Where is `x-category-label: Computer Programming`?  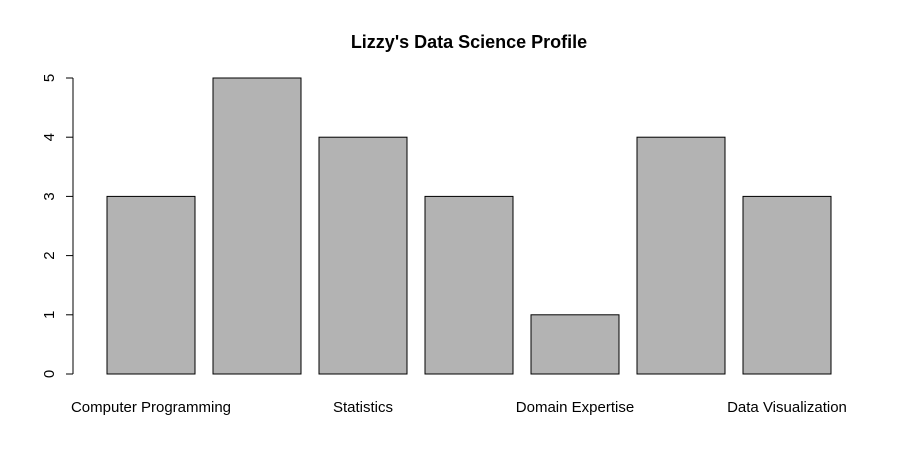
x-category-label: Computer Programming is located at coordinates (151, 407).